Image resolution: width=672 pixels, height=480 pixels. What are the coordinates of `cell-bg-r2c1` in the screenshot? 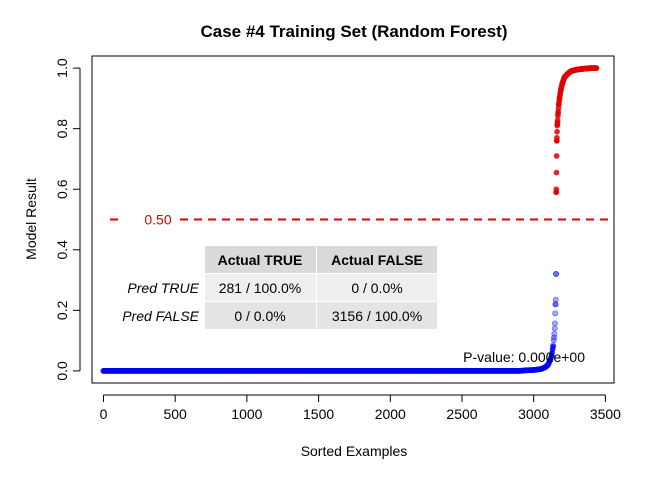 It's located at (260, 315).